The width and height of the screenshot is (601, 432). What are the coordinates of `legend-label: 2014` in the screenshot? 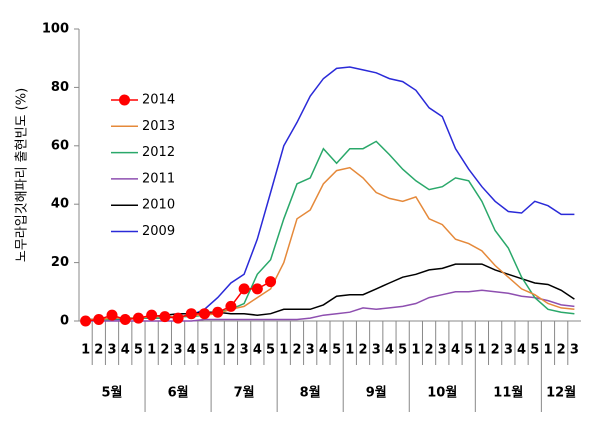 It's located at (158, 100).